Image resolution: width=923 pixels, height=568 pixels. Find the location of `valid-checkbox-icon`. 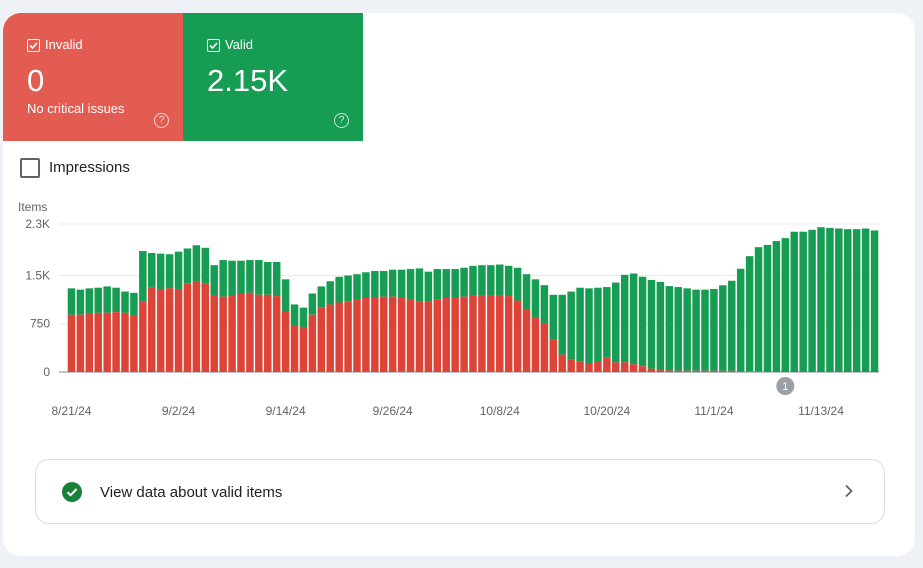

valid-checkbox-icon is located at coordinates (213, 45).